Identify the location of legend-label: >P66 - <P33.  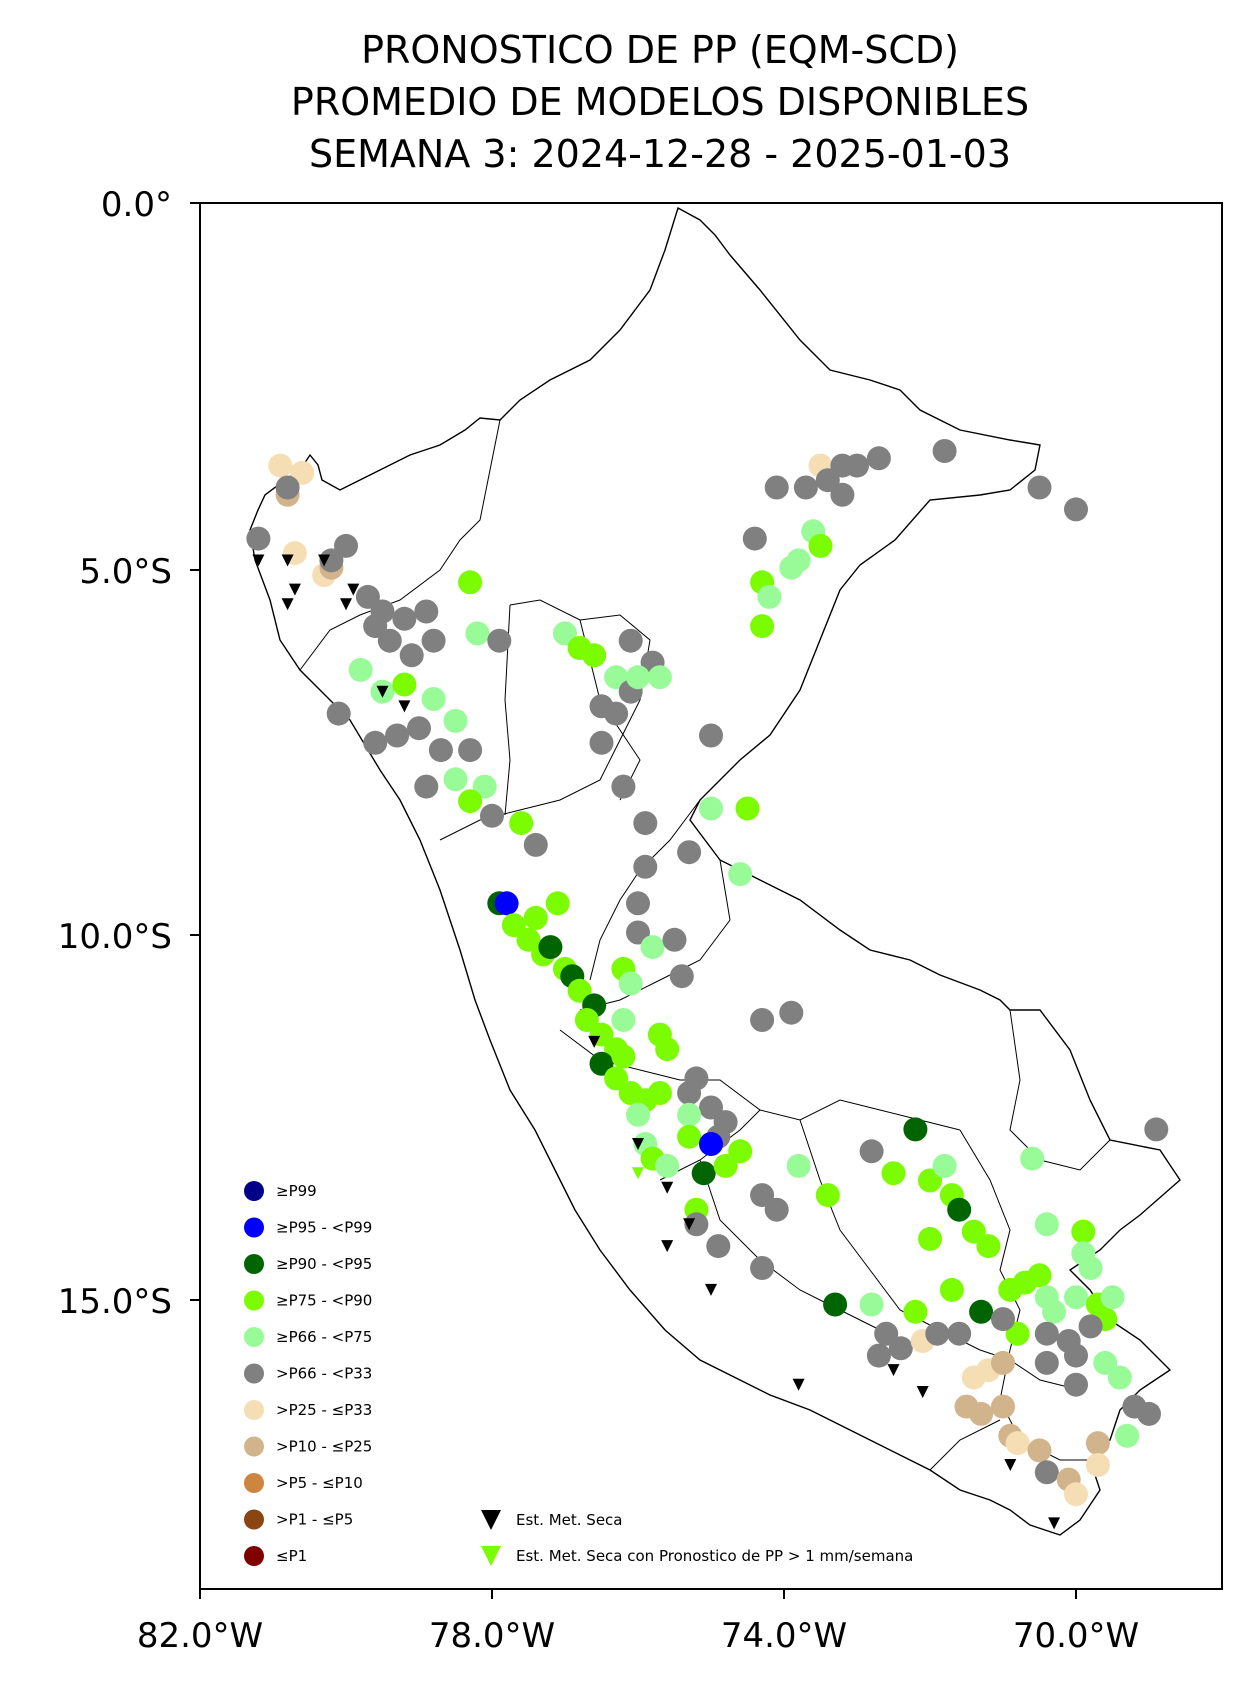
(324, 1374).